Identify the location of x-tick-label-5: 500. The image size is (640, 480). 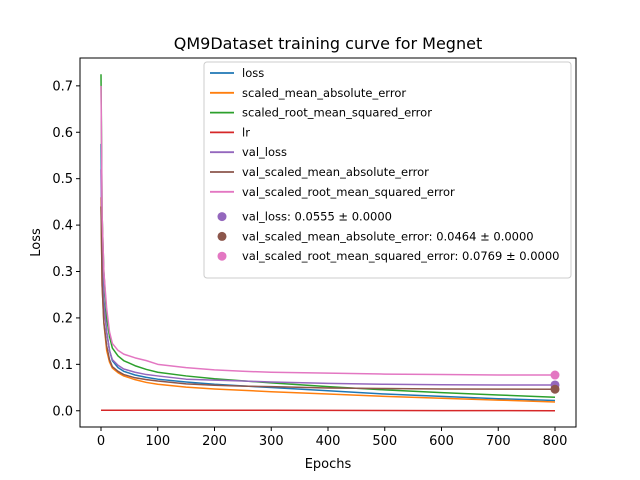
(384, 441).